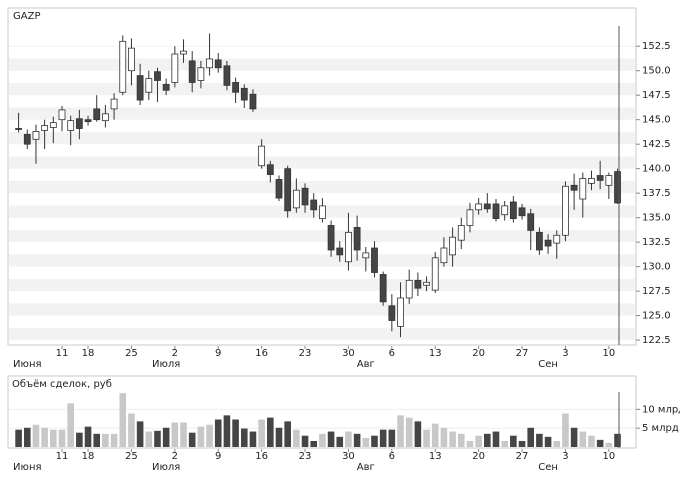  Describe the element at coordinates (175, 456) in the screenshot. I see `x-tick-label: 2` at that location.